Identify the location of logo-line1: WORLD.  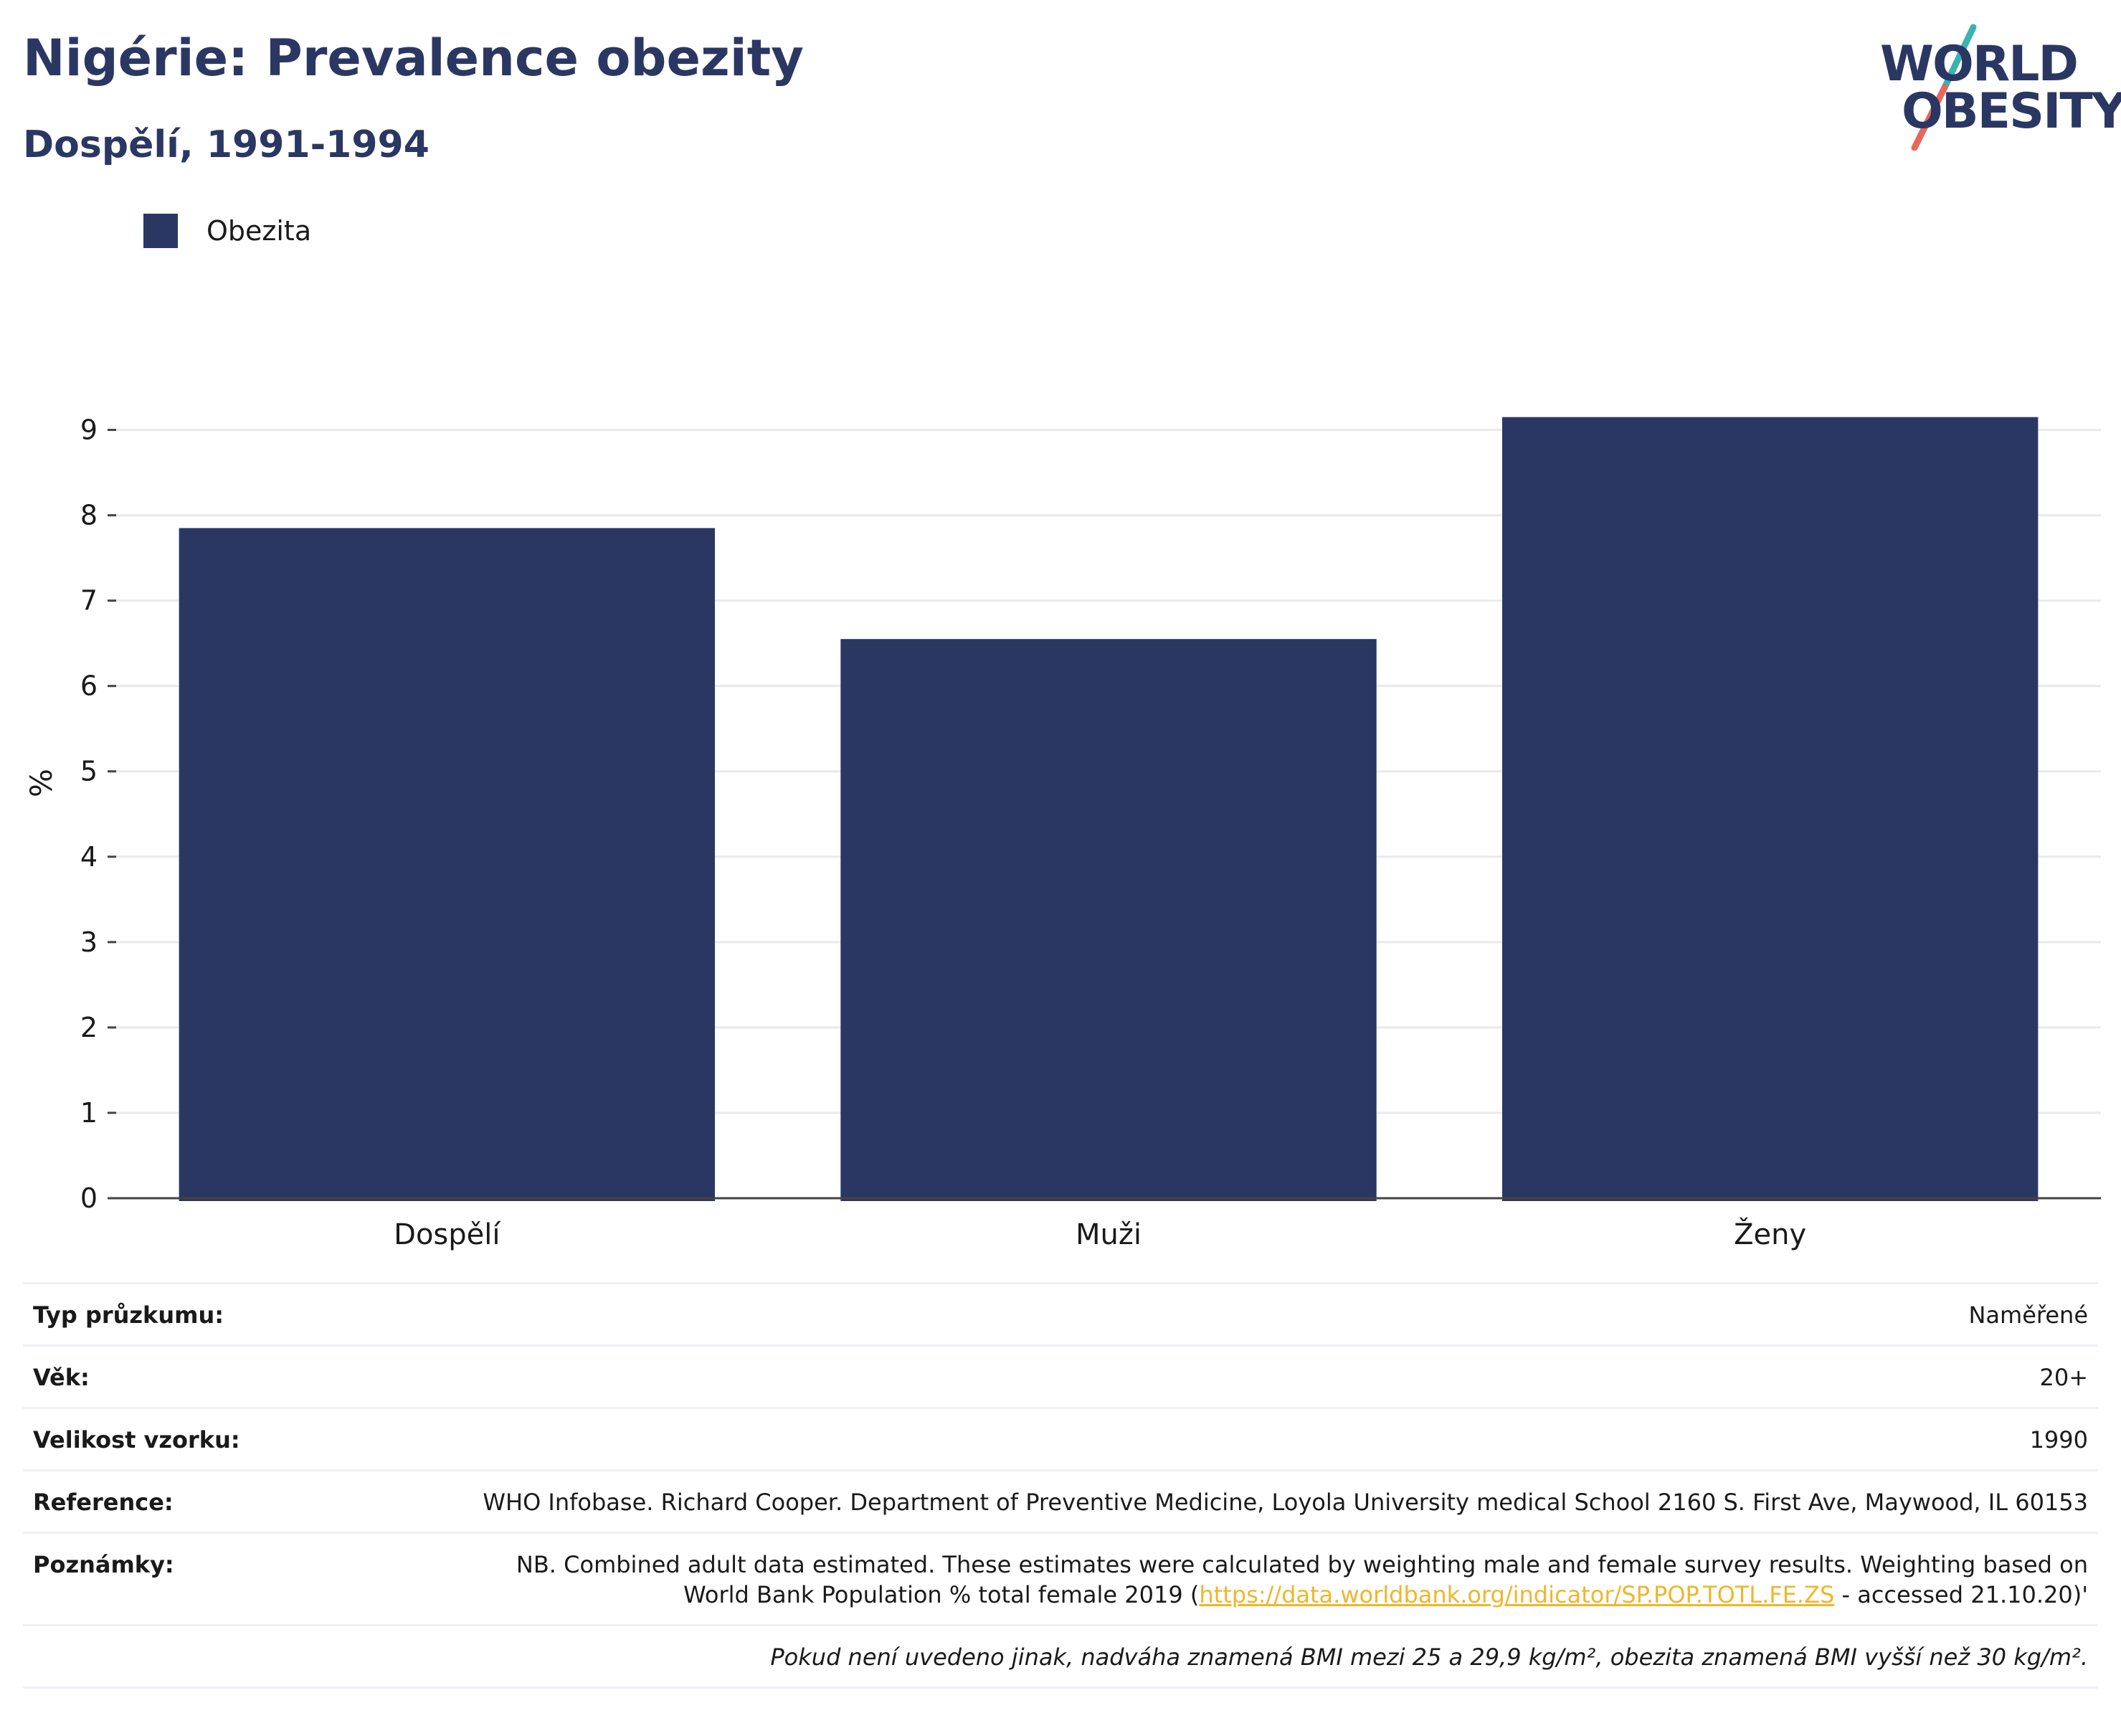
(1979, 65).